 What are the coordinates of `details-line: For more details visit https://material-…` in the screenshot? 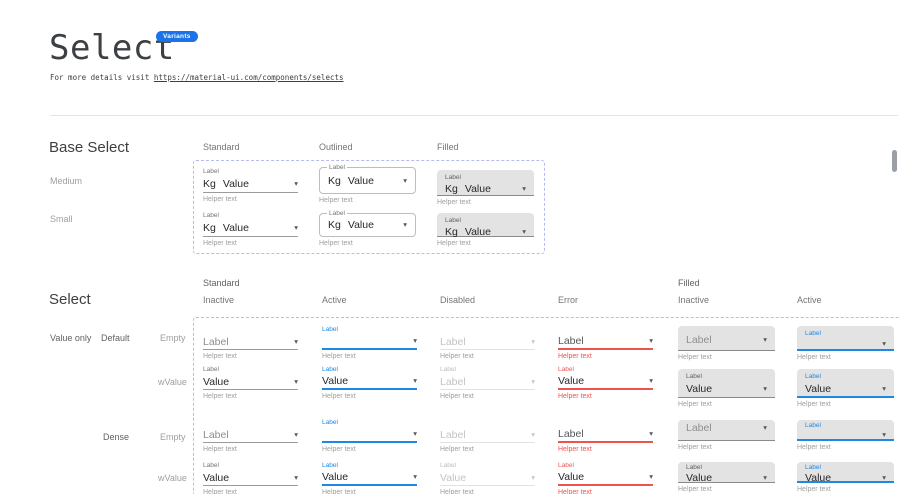 It's located at (197, 77).